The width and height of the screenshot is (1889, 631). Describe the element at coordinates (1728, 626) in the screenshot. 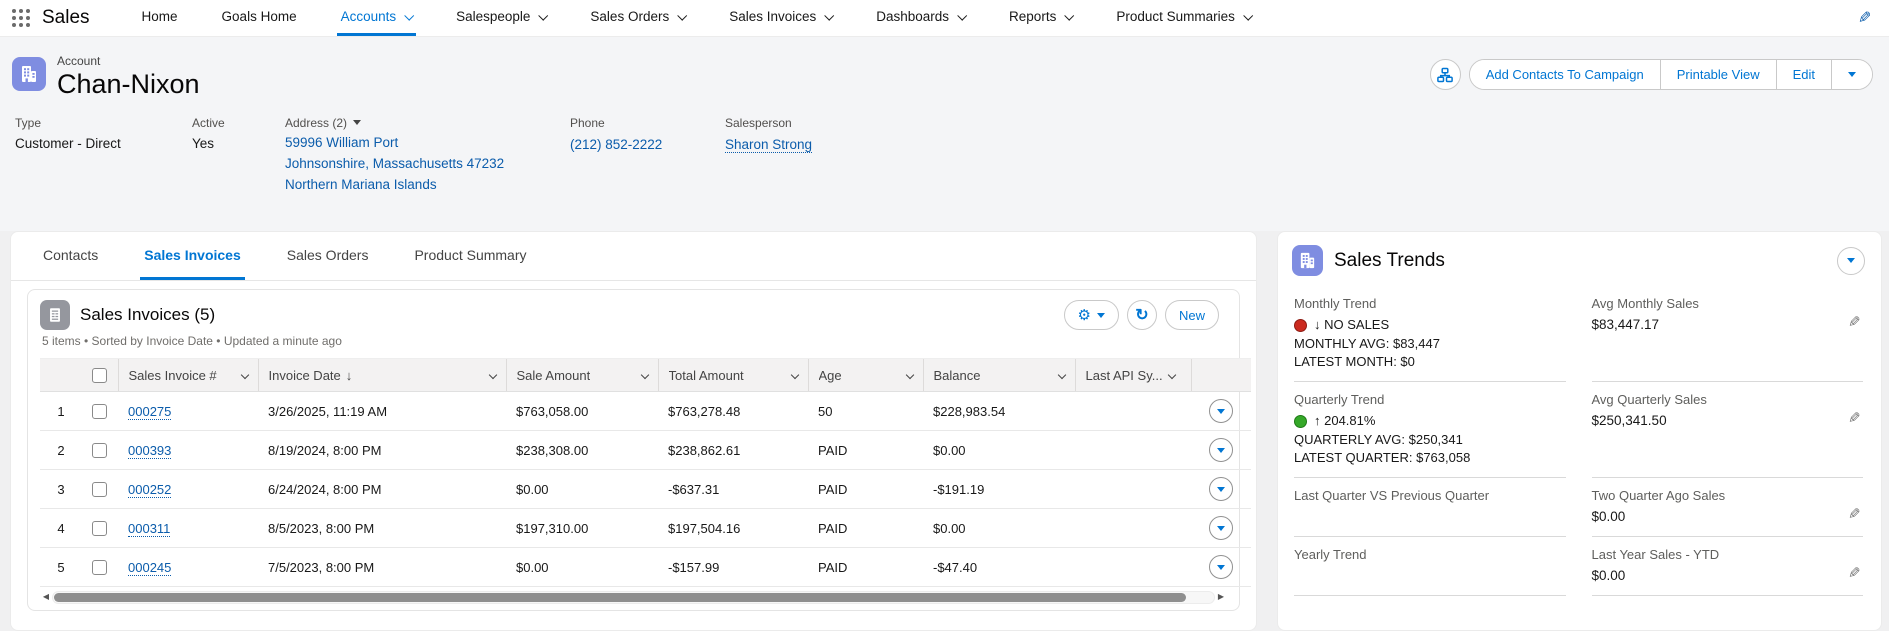

I see `field-last-year-sales: Last Year Sales $238,308.00 ✎` at that location.